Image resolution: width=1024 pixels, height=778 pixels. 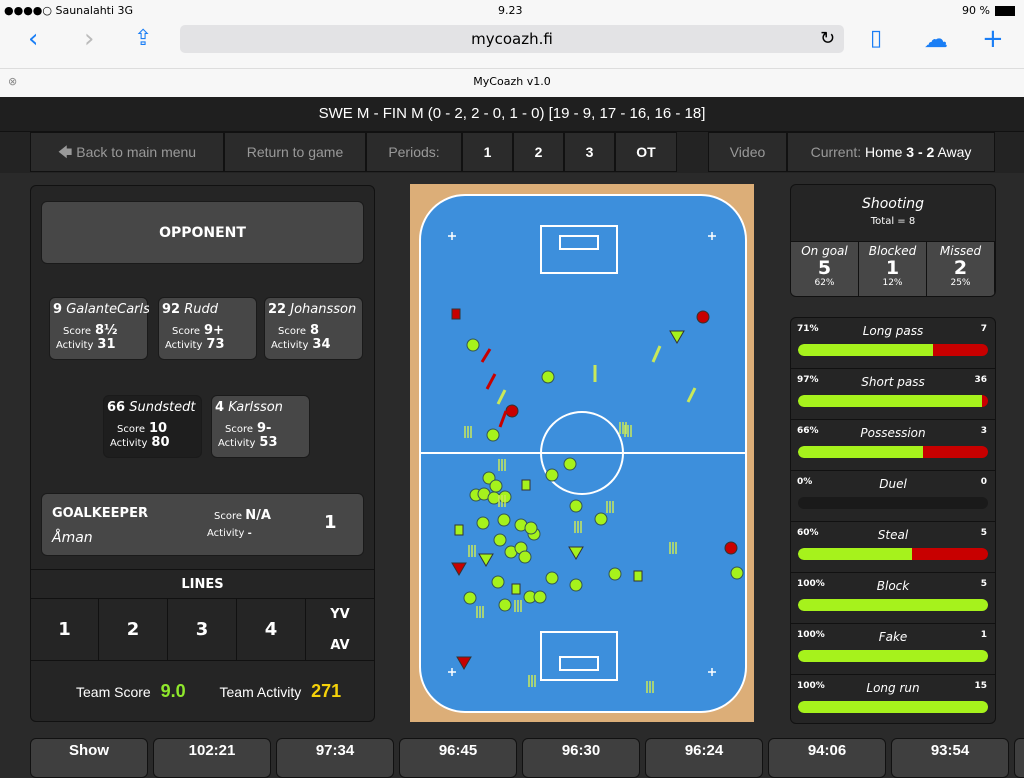 What do you see at coordinates (313, 328) in the screenshot?
I see `player-card: 22 Johansson Score 8 Activity 34` at bounding box center [313, 328].